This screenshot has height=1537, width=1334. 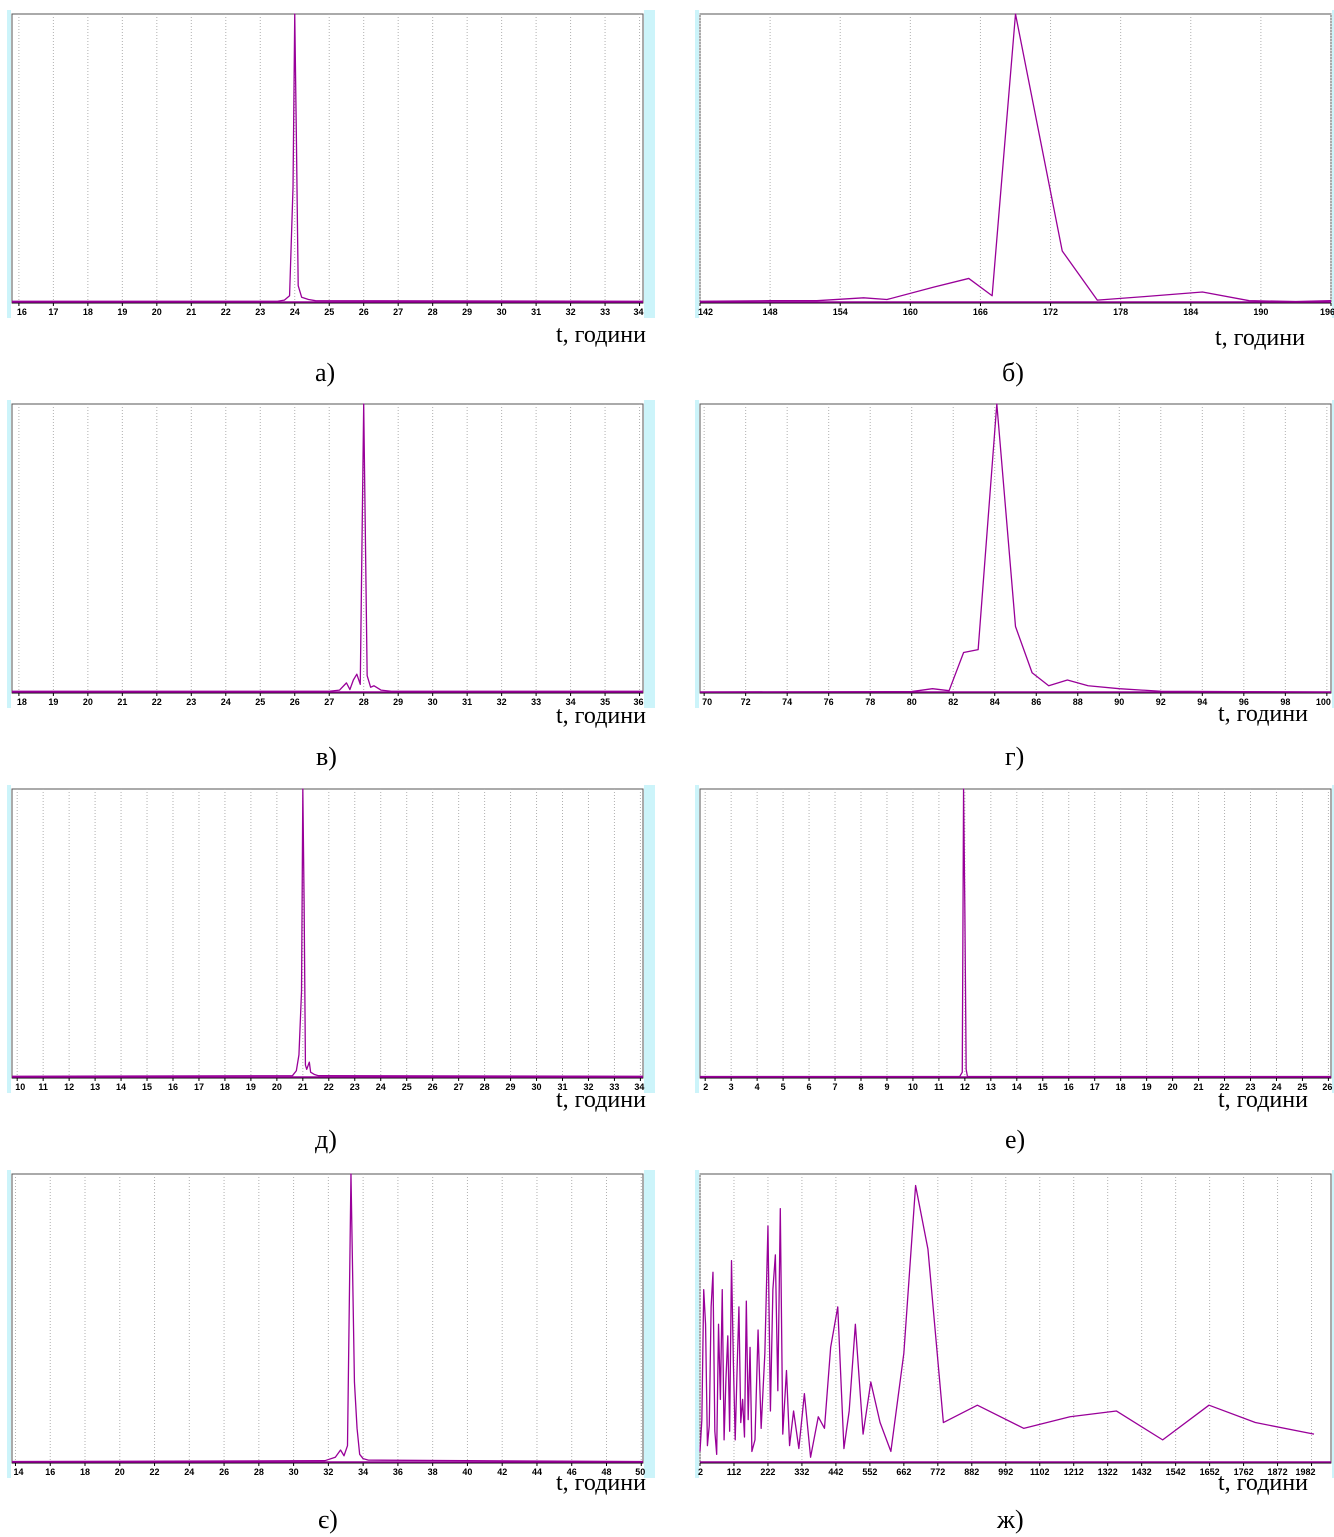 I want to click on x-tick-label: 22, so click(x=226, y=312).